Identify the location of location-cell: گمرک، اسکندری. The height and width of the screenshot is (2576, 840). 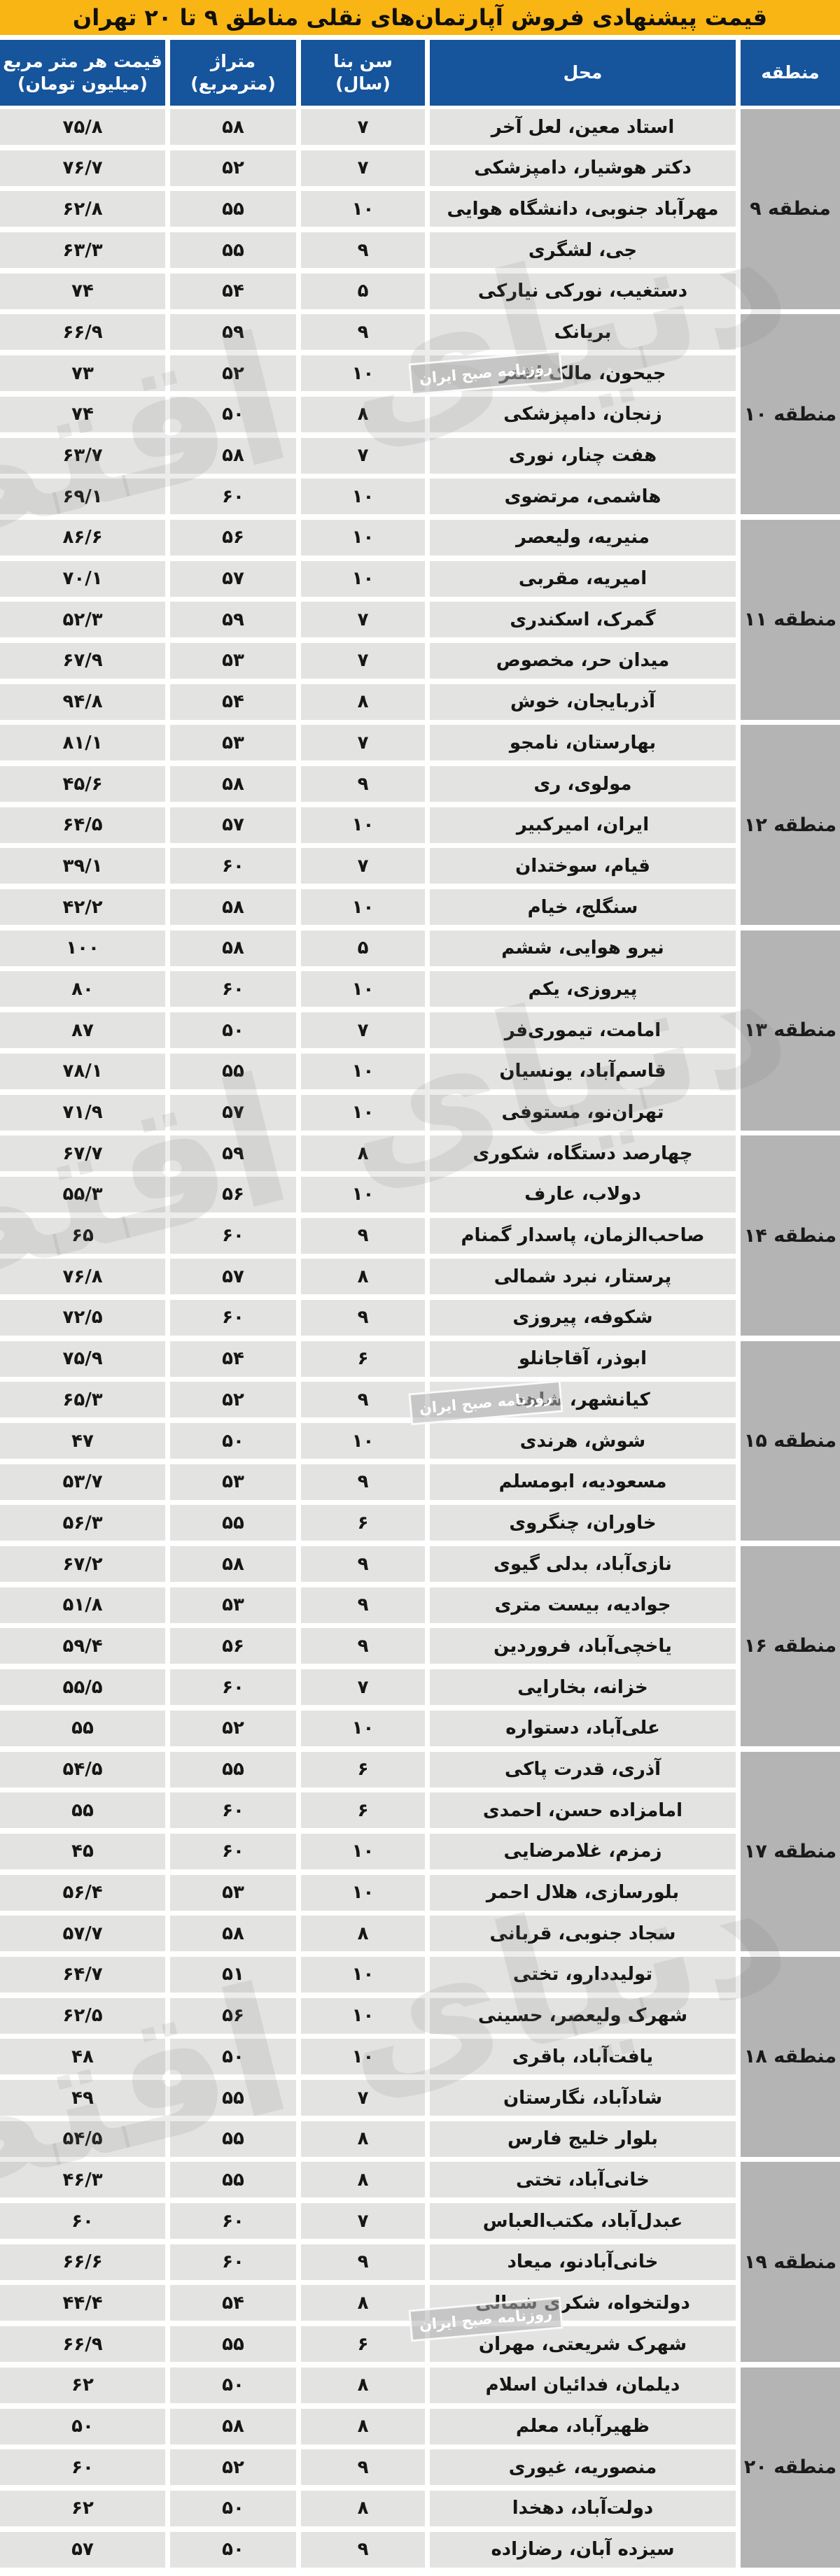
(583, 620).